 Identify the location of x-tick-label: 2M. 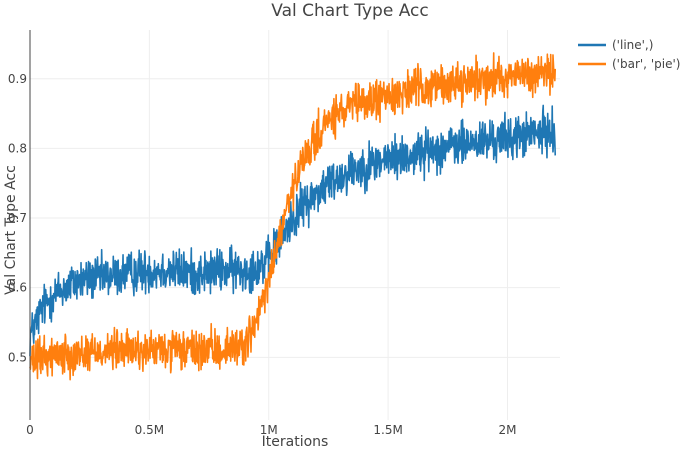
(507, 430).